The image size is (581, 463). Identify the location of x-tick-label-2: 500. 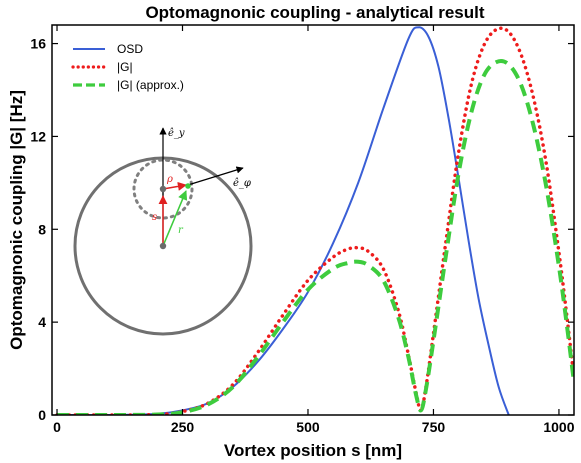
(308, 427).